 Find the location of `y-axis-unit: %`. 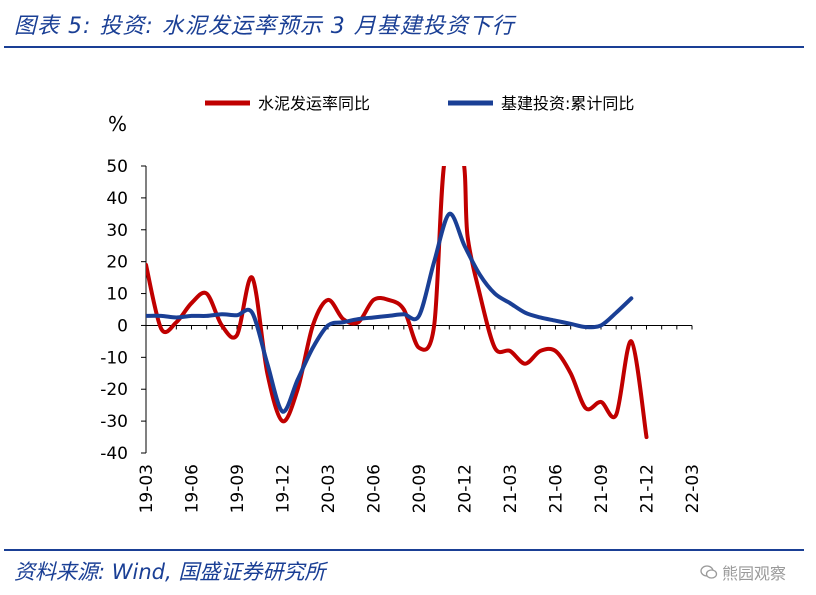

y-axis-unit: % is located at coordinates (117, 124).